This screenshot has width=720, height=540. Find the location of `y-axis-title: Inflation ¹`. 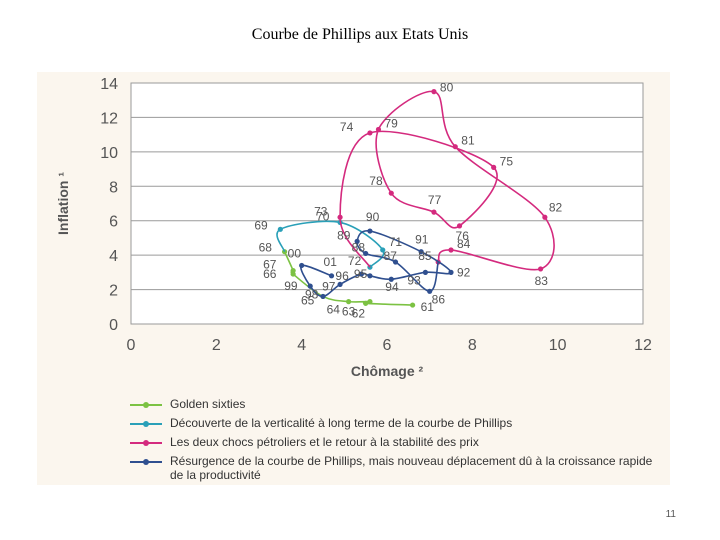

y-axis-title: Inflation ¹ is located at coordinates (63, 203).